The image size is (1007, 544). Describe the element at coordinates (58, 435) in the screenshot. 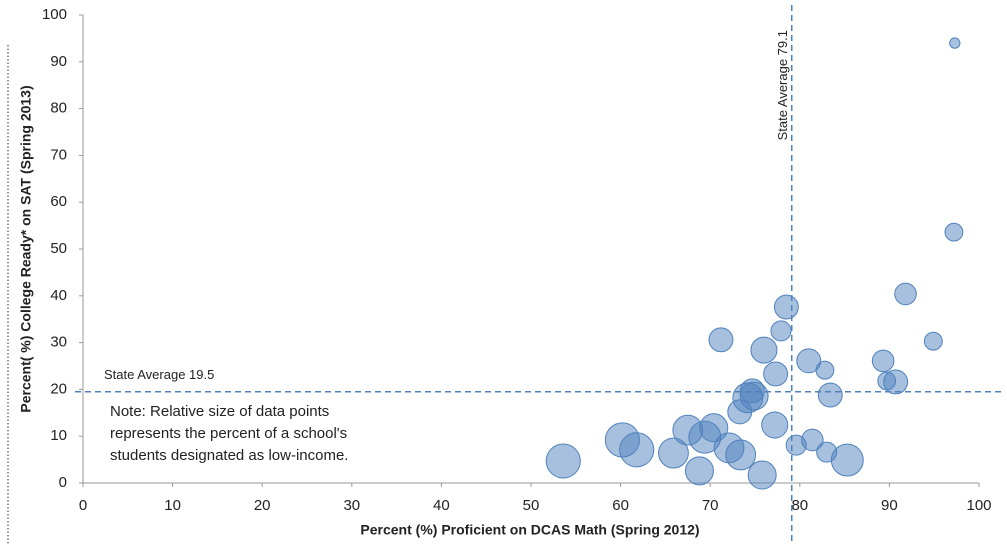

I see `y-tick-label: 10` at that location.